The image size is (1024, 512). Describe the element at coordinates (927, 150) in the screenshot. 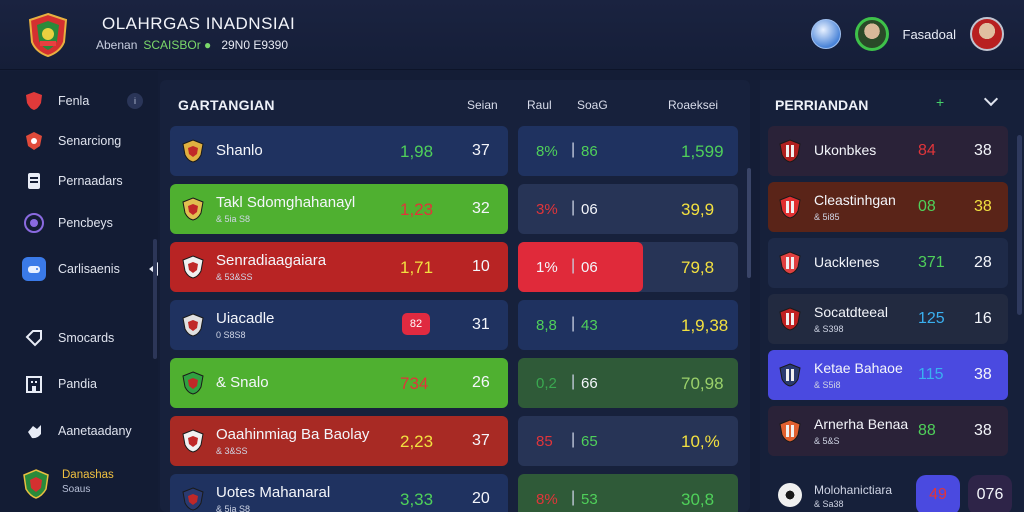

I see `score-value: 84` at that location.